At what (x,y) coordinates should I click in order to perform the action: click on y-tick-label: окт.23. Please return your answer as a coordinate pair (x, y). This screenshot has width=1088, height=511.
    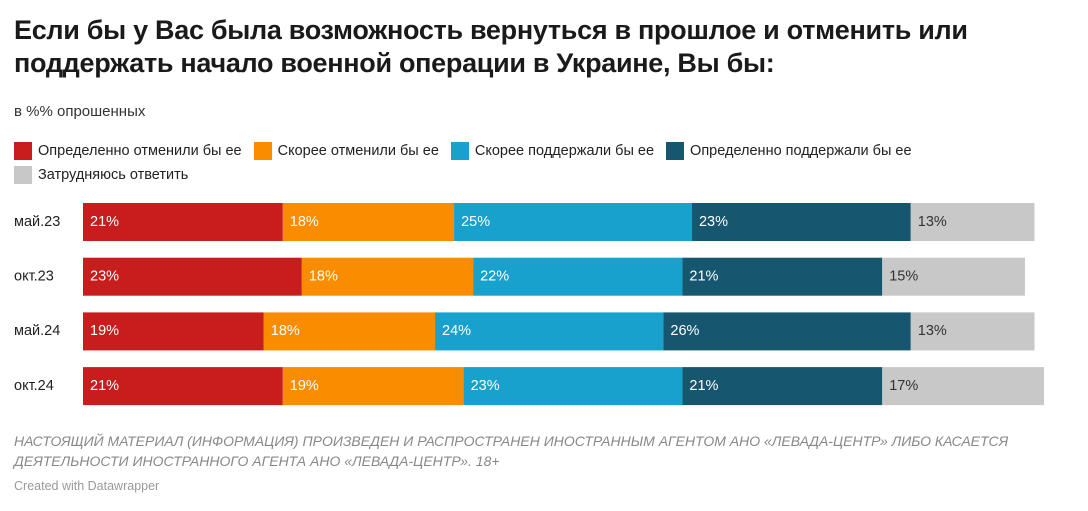
    Looking at the image, I should click on (34, 277).